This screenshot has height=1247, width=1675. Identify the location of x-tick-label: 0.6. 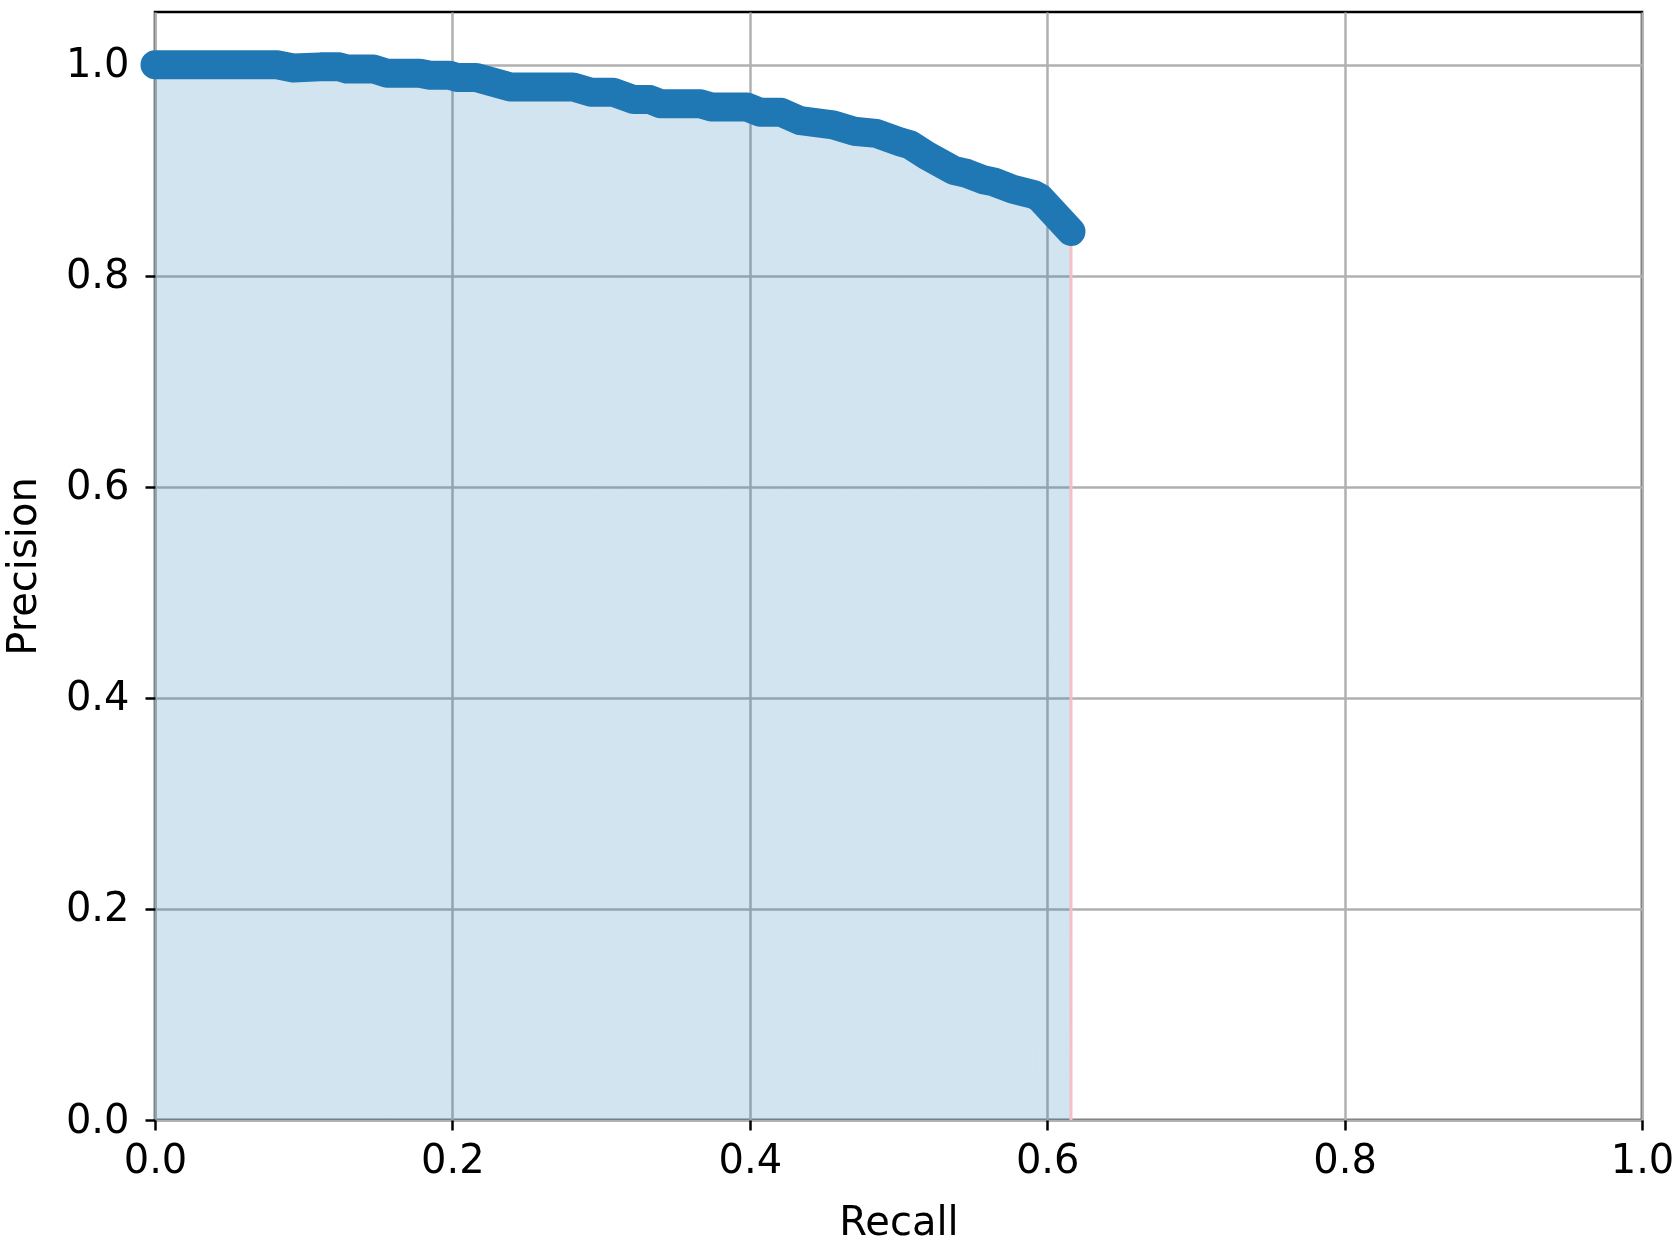
(1047, 1158).